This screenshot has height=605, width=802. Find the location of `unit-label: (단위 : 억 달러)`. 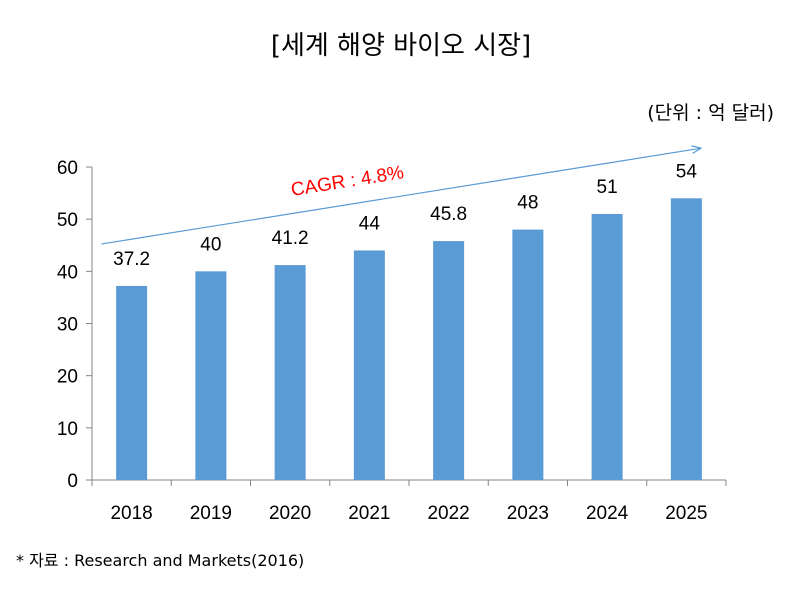

unit-label: (단위 : 억 달러) is located at coordinates (710, 113).